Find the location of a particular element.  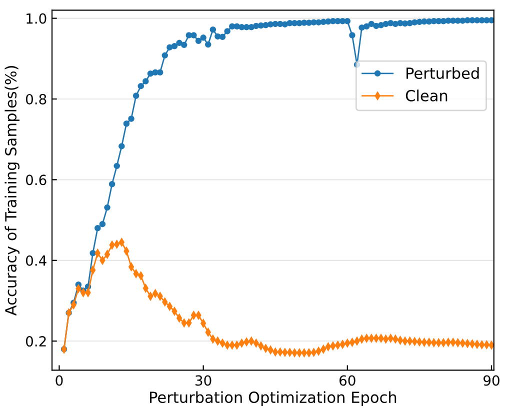

x-axis-title: Perturbation Optimization Epoch is located at coordinates (273, 398).